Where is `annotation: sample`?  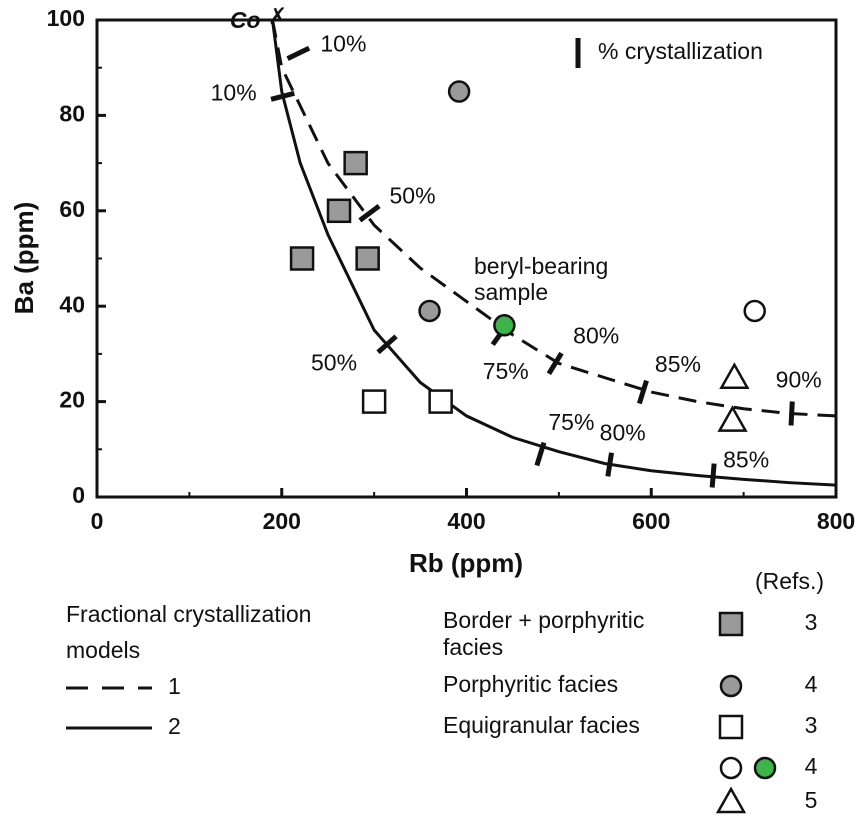
annotation: sample is located at coordinates (511, 292).